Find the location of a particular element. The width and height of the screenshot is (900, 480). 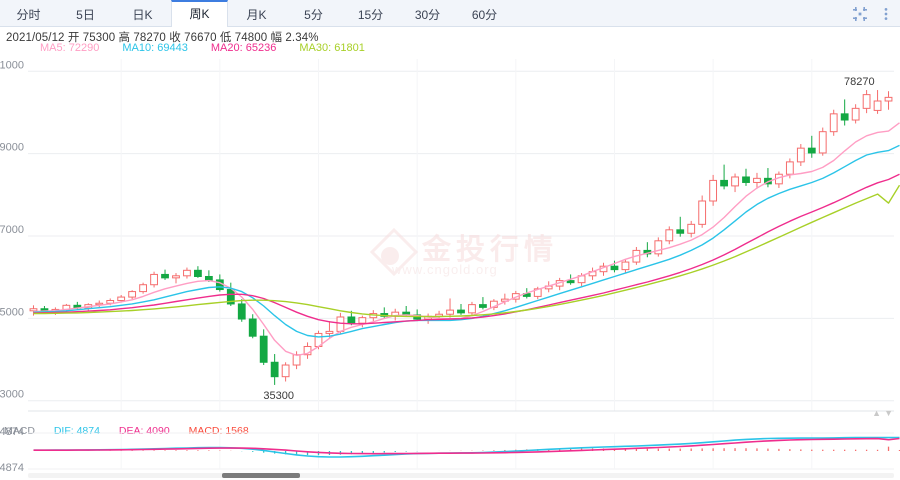

macd-macd: MACD: 1568 is located at coordinates (218, 431).